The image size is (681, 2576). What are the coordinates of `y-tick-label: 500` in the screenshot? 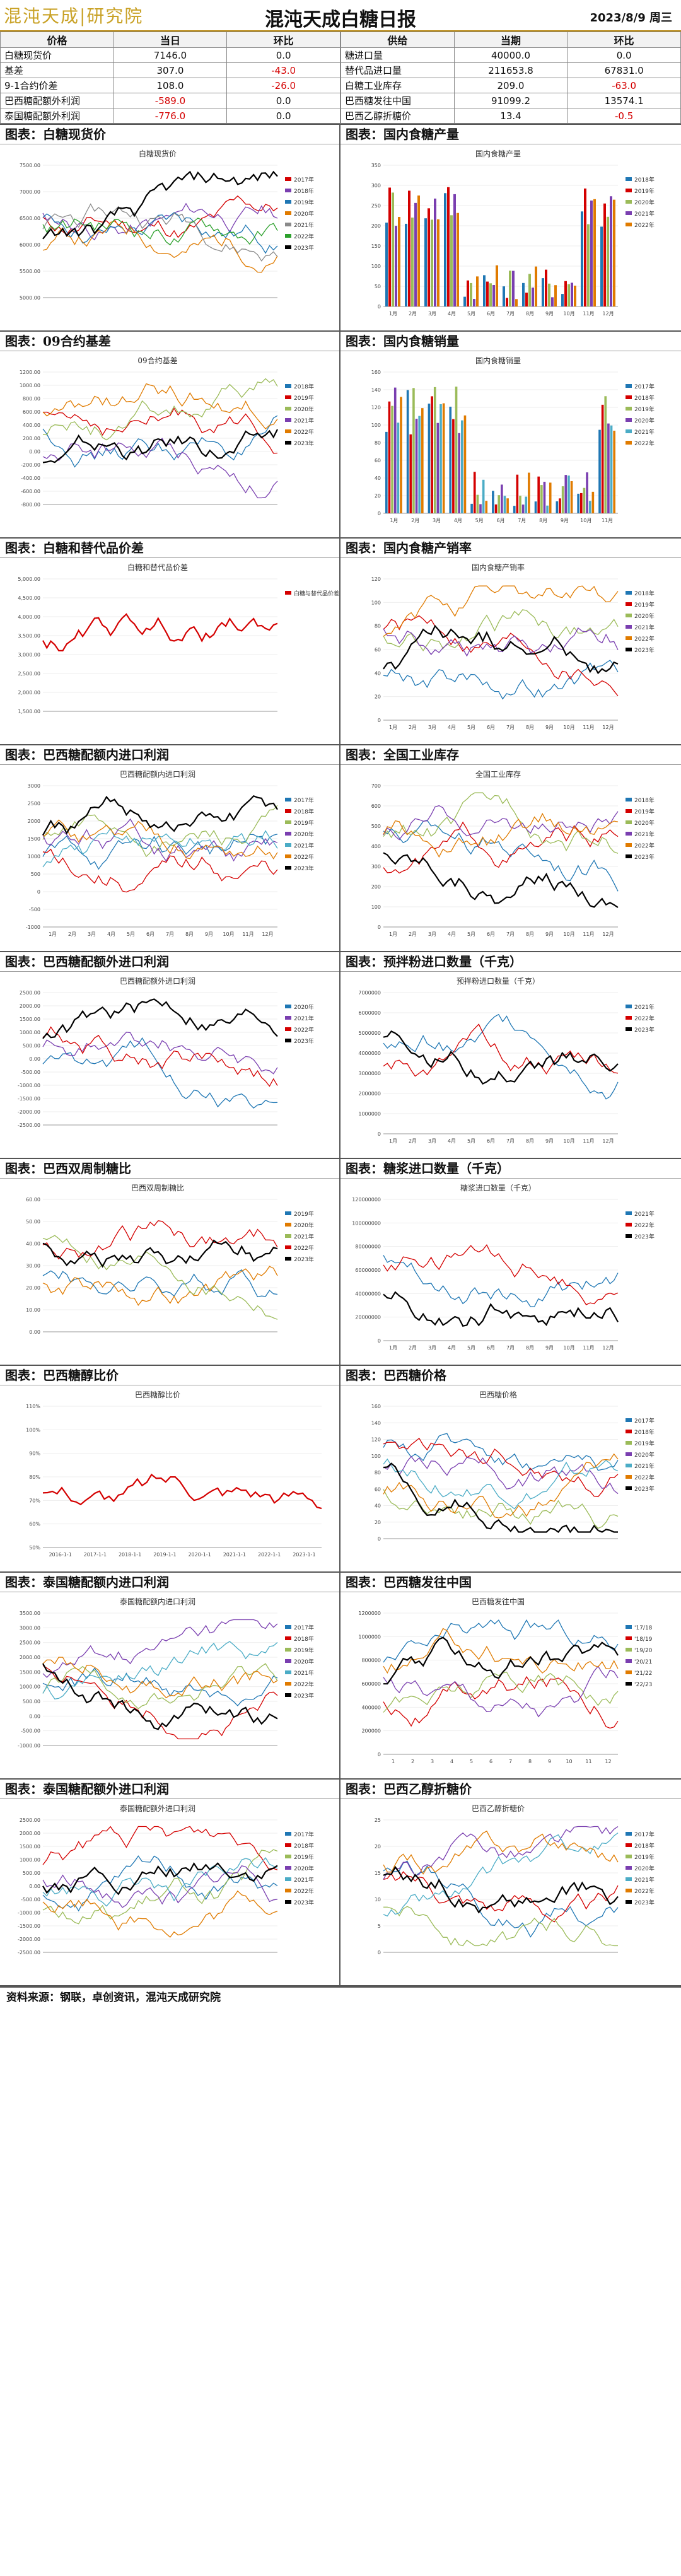 It's located at (376, 827).